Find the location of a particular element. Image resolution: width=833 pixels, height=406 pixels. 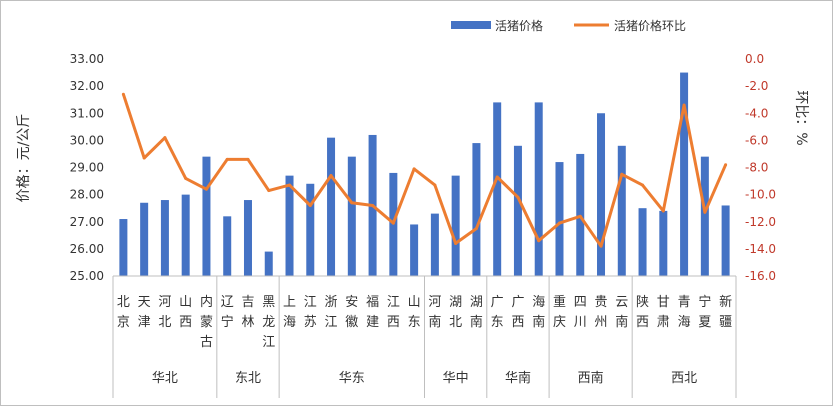

bar-安徽 is located at coordinates (351, 216).